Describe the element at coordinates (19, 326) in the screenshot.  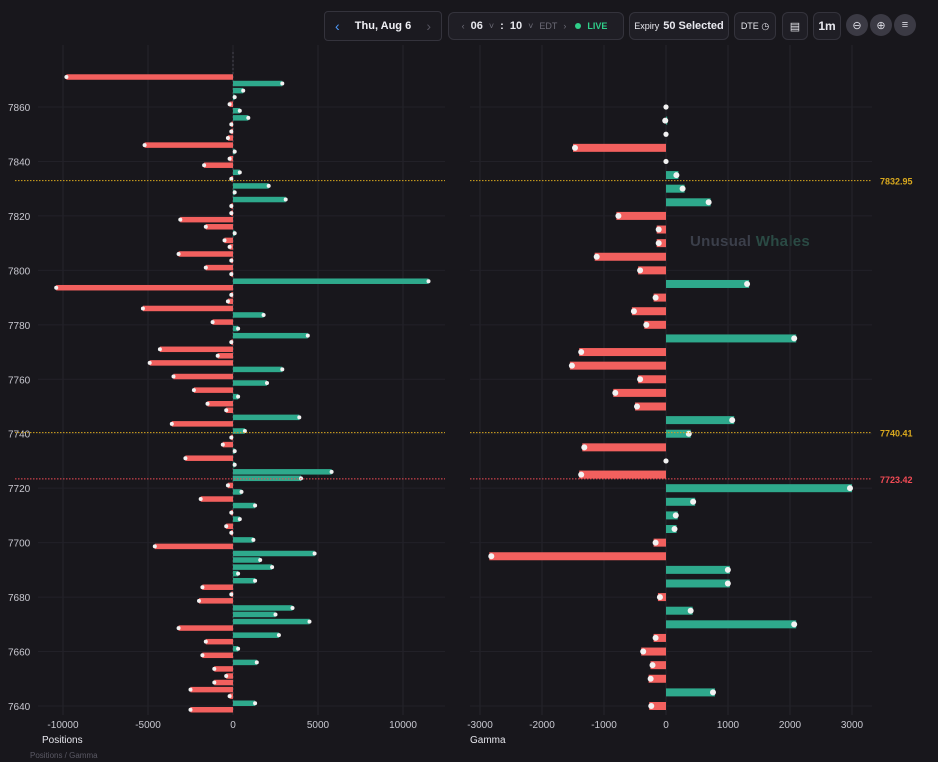
I see `y-tick-label: 7780` at that location.